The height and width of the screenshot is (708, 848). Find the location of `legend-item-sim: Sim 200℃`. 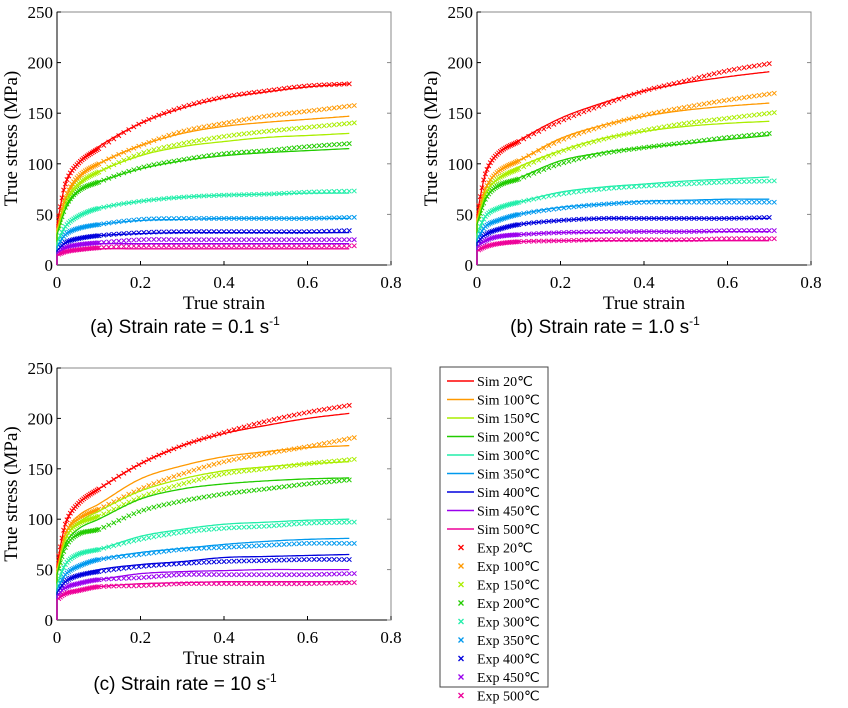

legend-item-sim: Sim 200℃ is located at coordinates (493, 438).